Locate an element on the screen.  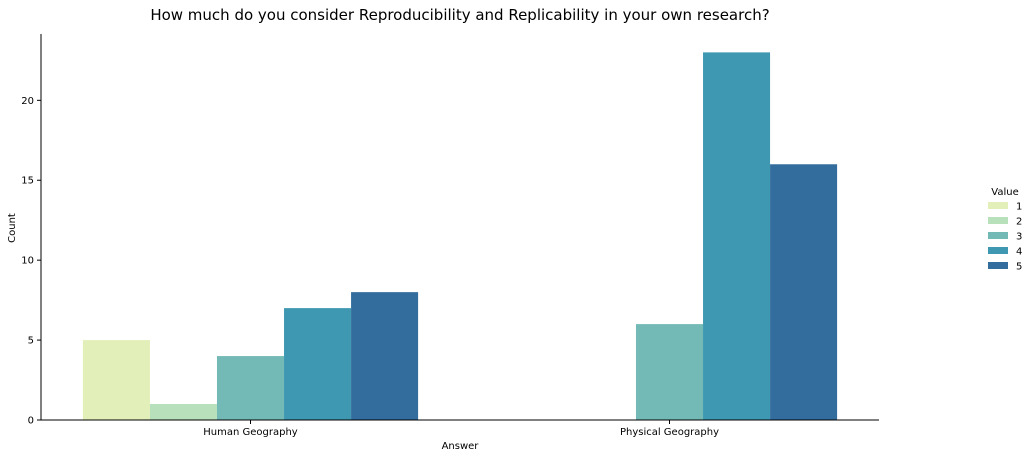
legend-label-3: 3 is located at coordinates (1019, 237).